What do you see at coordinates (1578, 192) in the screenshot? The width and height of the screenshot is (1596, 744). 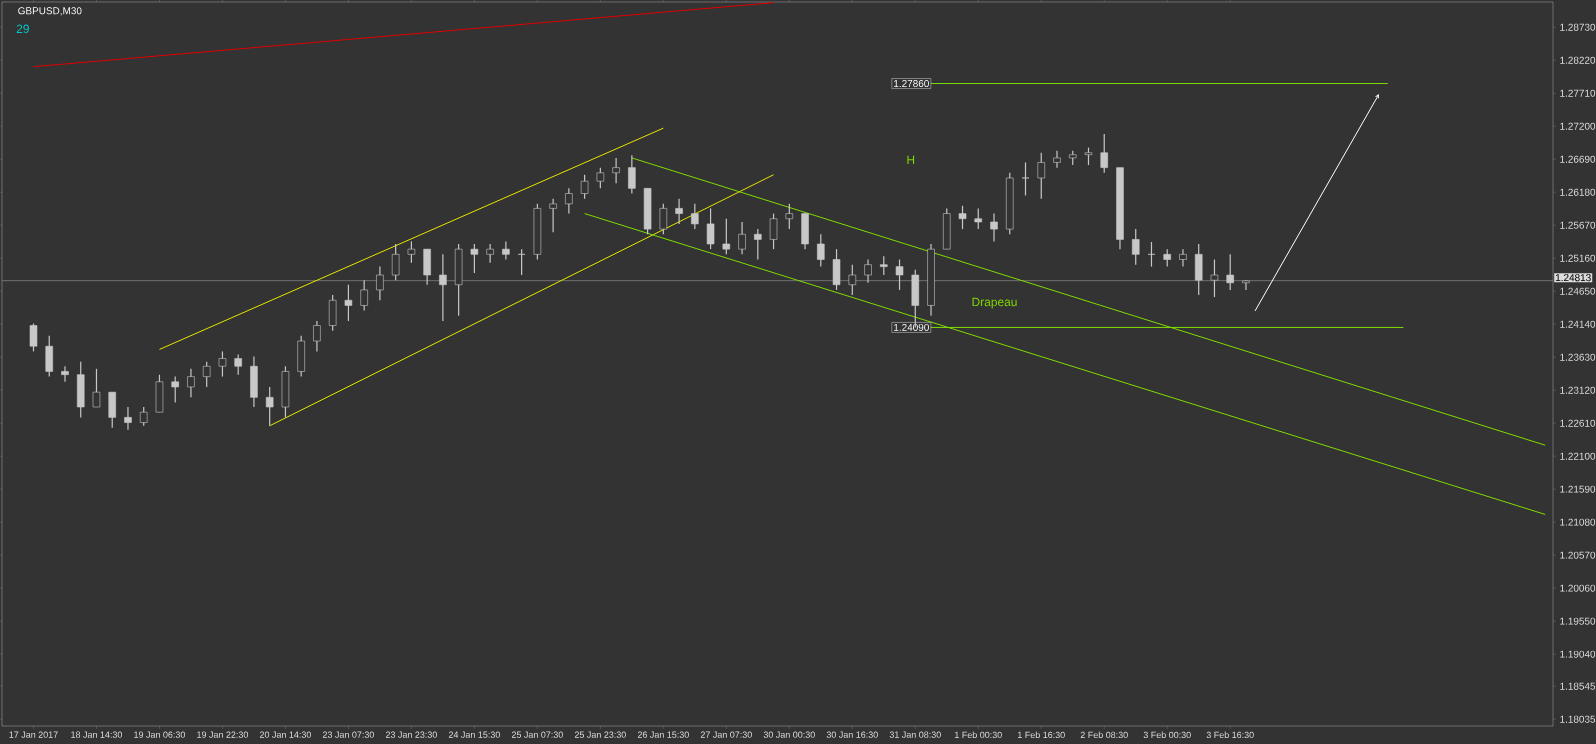 I see `y-tick-label: 1.26180` at bounding box center [1578, 192].